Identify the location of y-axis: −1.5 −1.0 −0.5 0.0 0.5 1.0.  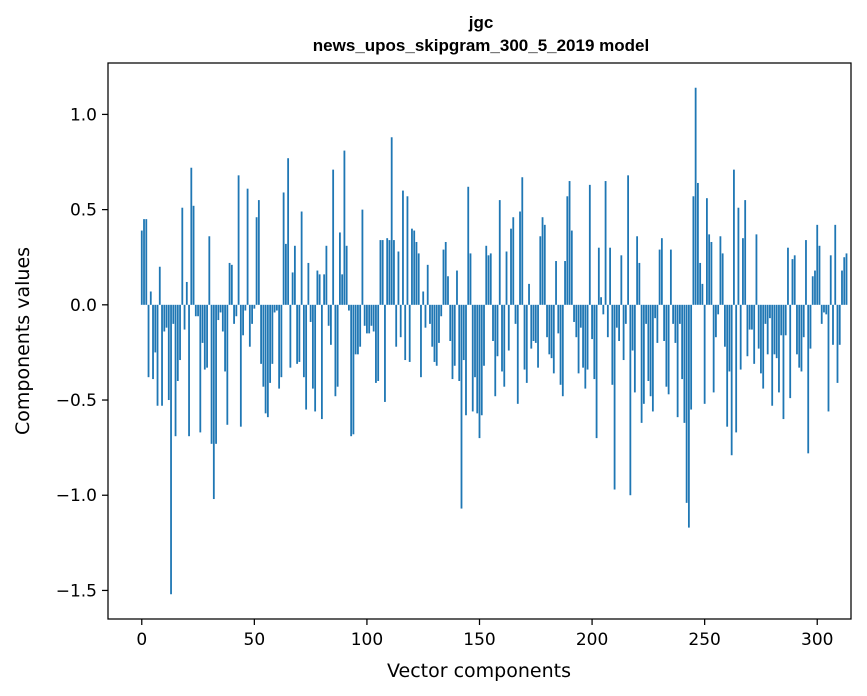
(82, 353).